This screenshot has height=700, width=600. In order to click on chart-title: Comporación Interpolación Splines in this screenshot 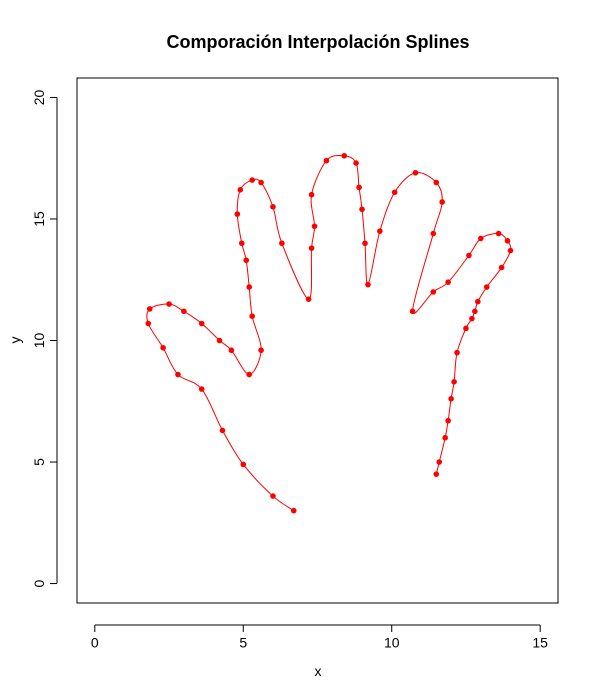, I will do `click(317, 42)`.